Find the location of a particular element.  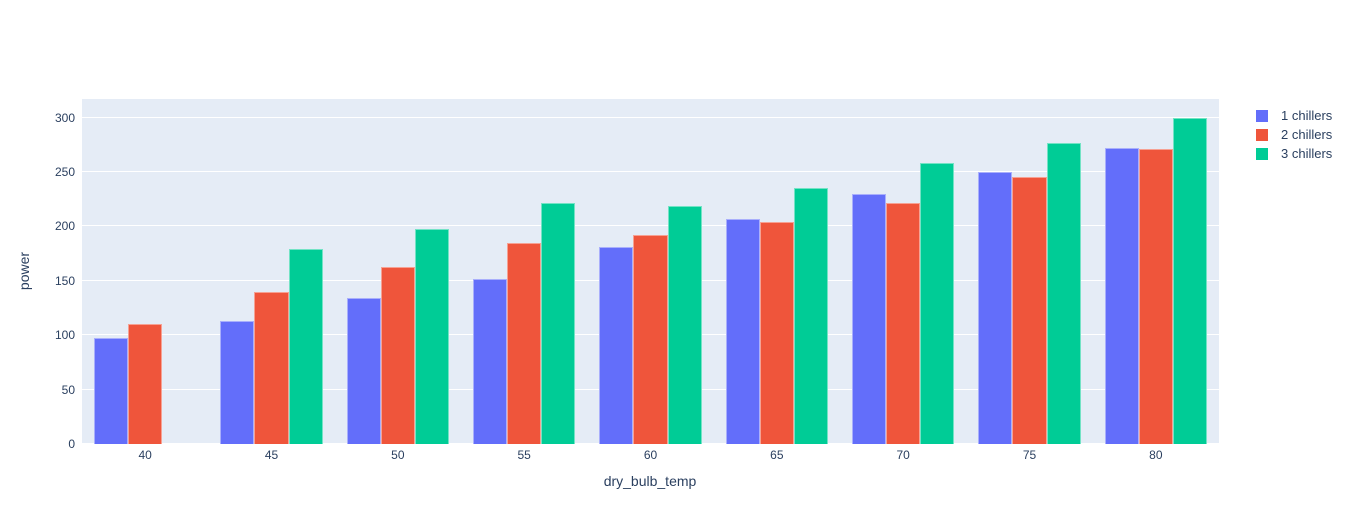

x-tick-label: 65 is located at coordinates (777, 455).